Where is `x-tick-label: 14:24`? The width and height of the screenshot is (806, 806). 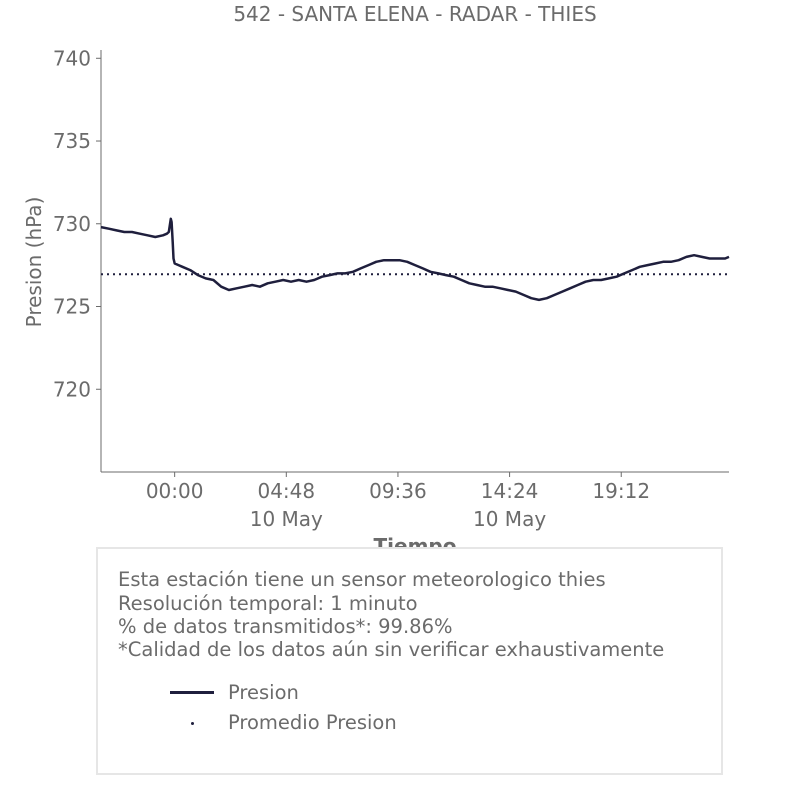 x-tick-label: 14:24 is located at coordinates (510, 491).